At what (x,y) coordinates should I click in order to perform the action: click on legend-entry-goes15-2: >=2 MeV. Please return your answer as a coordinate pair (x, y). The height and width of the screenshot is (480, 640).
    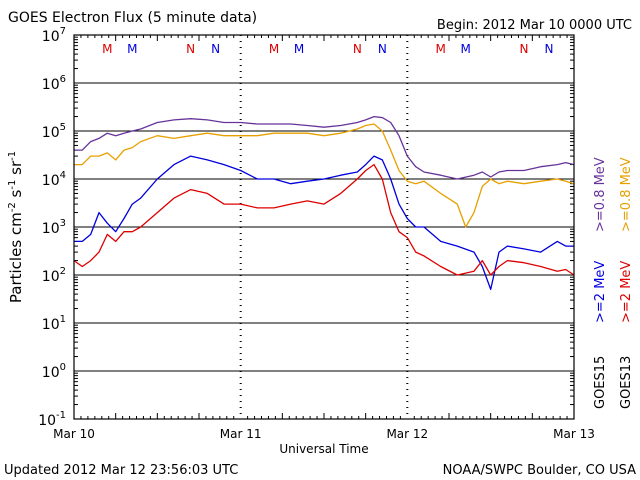
    Looking at the image, I should click on (600, 292).